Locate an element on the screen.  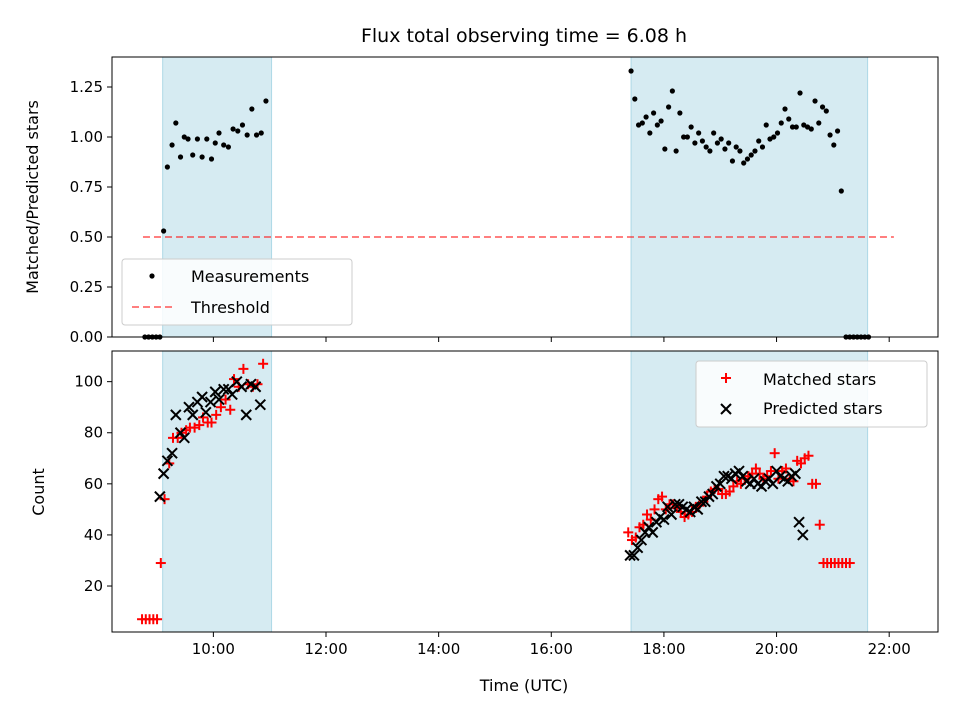
y-ticks-top: 0.00 0.25 0.50 0.75 1.00 1.25 is located at coordinates (91, 212).